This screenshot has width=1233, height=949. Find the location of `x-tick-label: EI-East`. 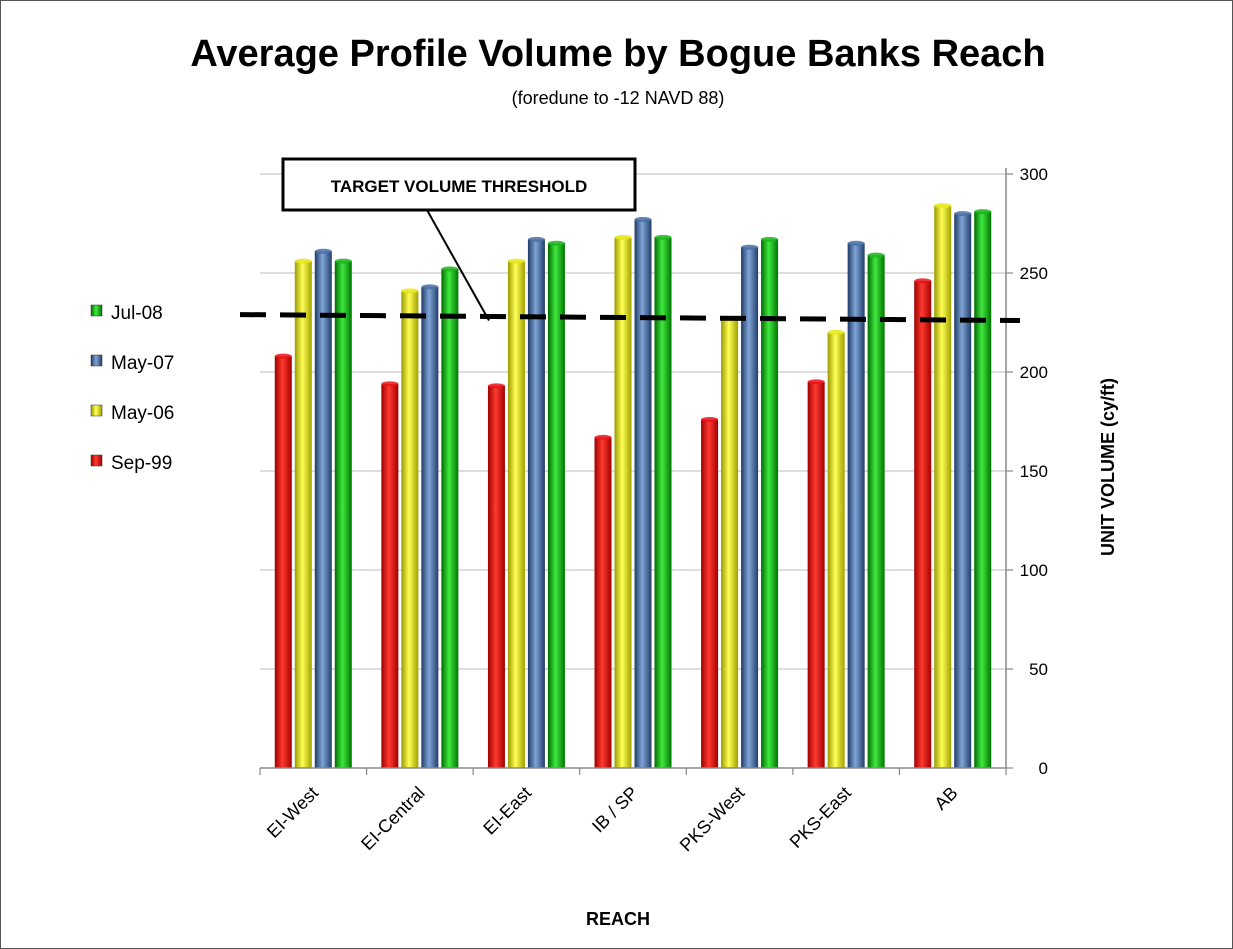

x-tick-label: EI-East is located at coordinates (507, 811).